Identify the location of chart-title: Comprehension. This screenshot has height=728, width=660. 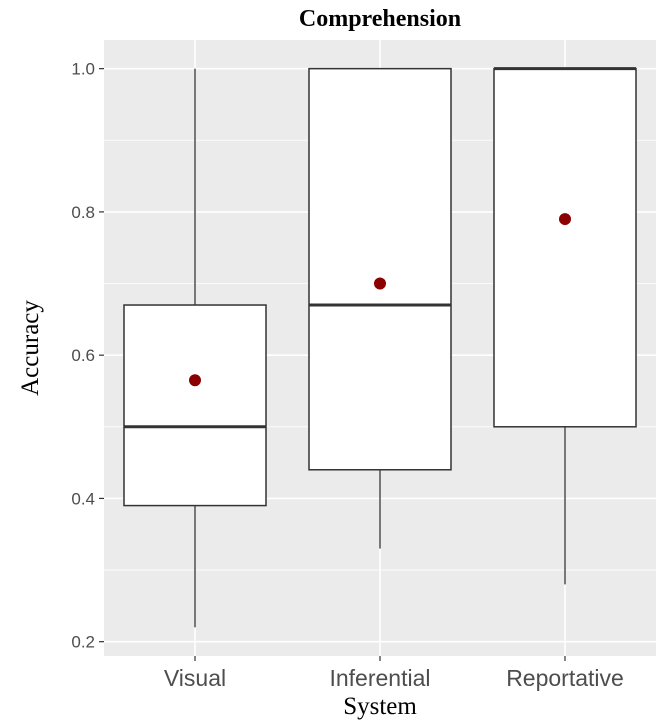
(380, 19).